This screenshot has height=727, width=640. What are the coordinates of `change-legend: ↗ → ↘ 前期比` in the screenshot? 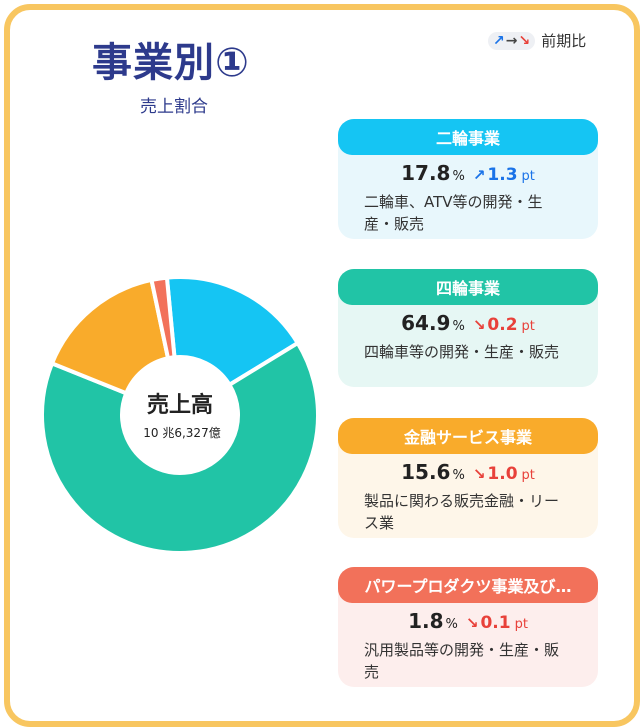 It's located at (537, 40).